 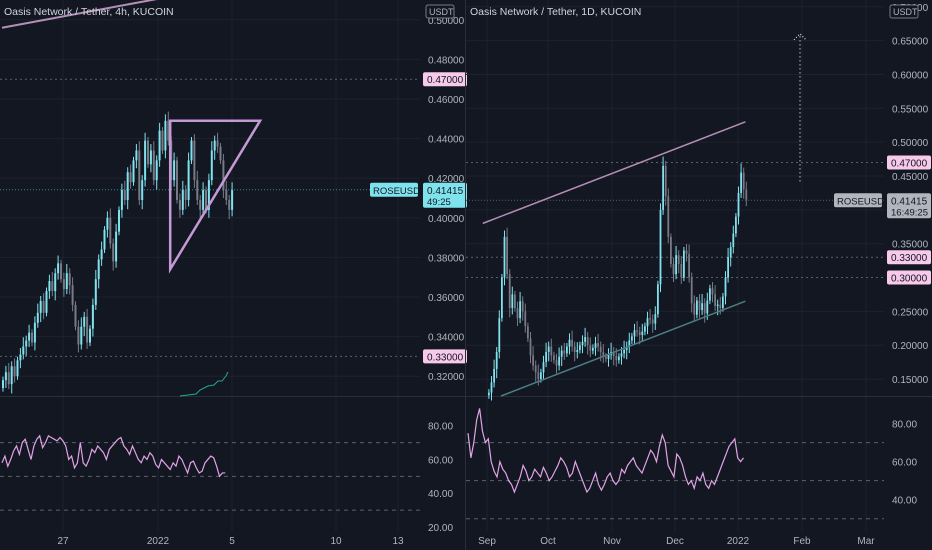 What do you see at coordinates (446, 377) in the screenshot?
I see `price-tick-label: 0.32000` at bounding box center [446, 377].